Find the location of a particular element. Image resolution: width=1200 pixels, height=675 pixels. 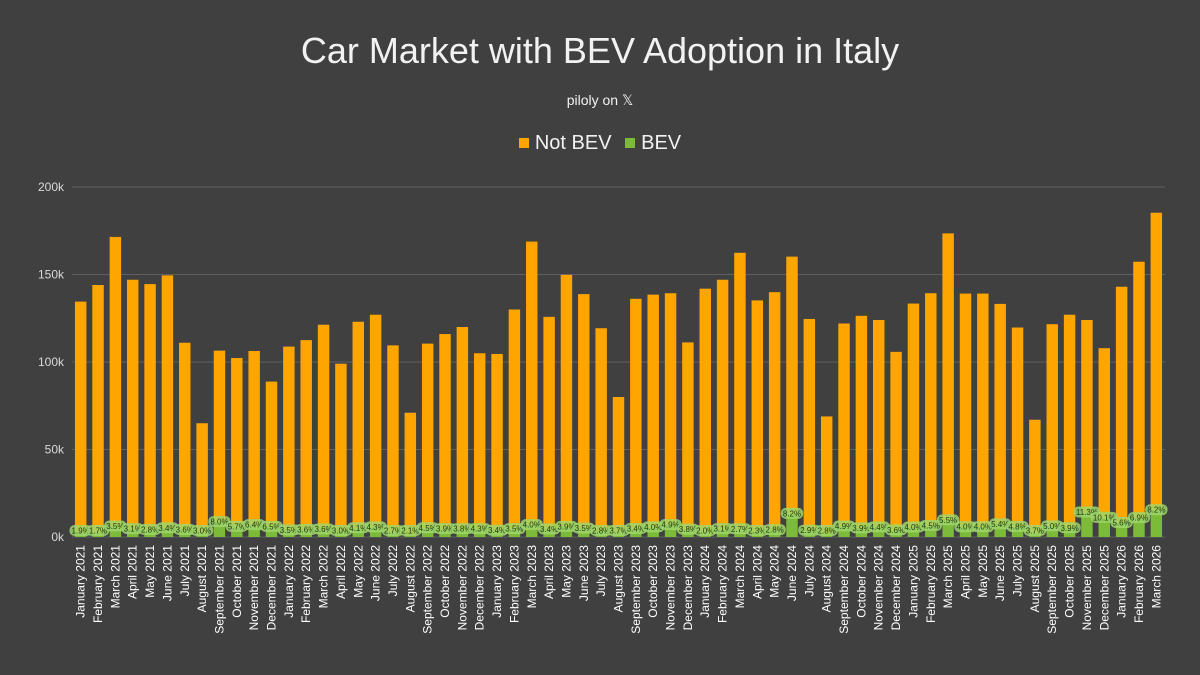

data-label-62: 8.2% is located at coordinates (1156, 510).